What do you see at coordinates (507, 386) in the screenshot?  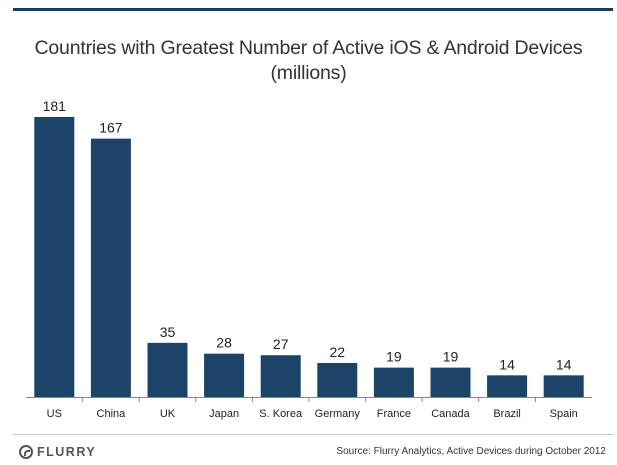 I see `bar-brazil` at bounding box center [507, 386].